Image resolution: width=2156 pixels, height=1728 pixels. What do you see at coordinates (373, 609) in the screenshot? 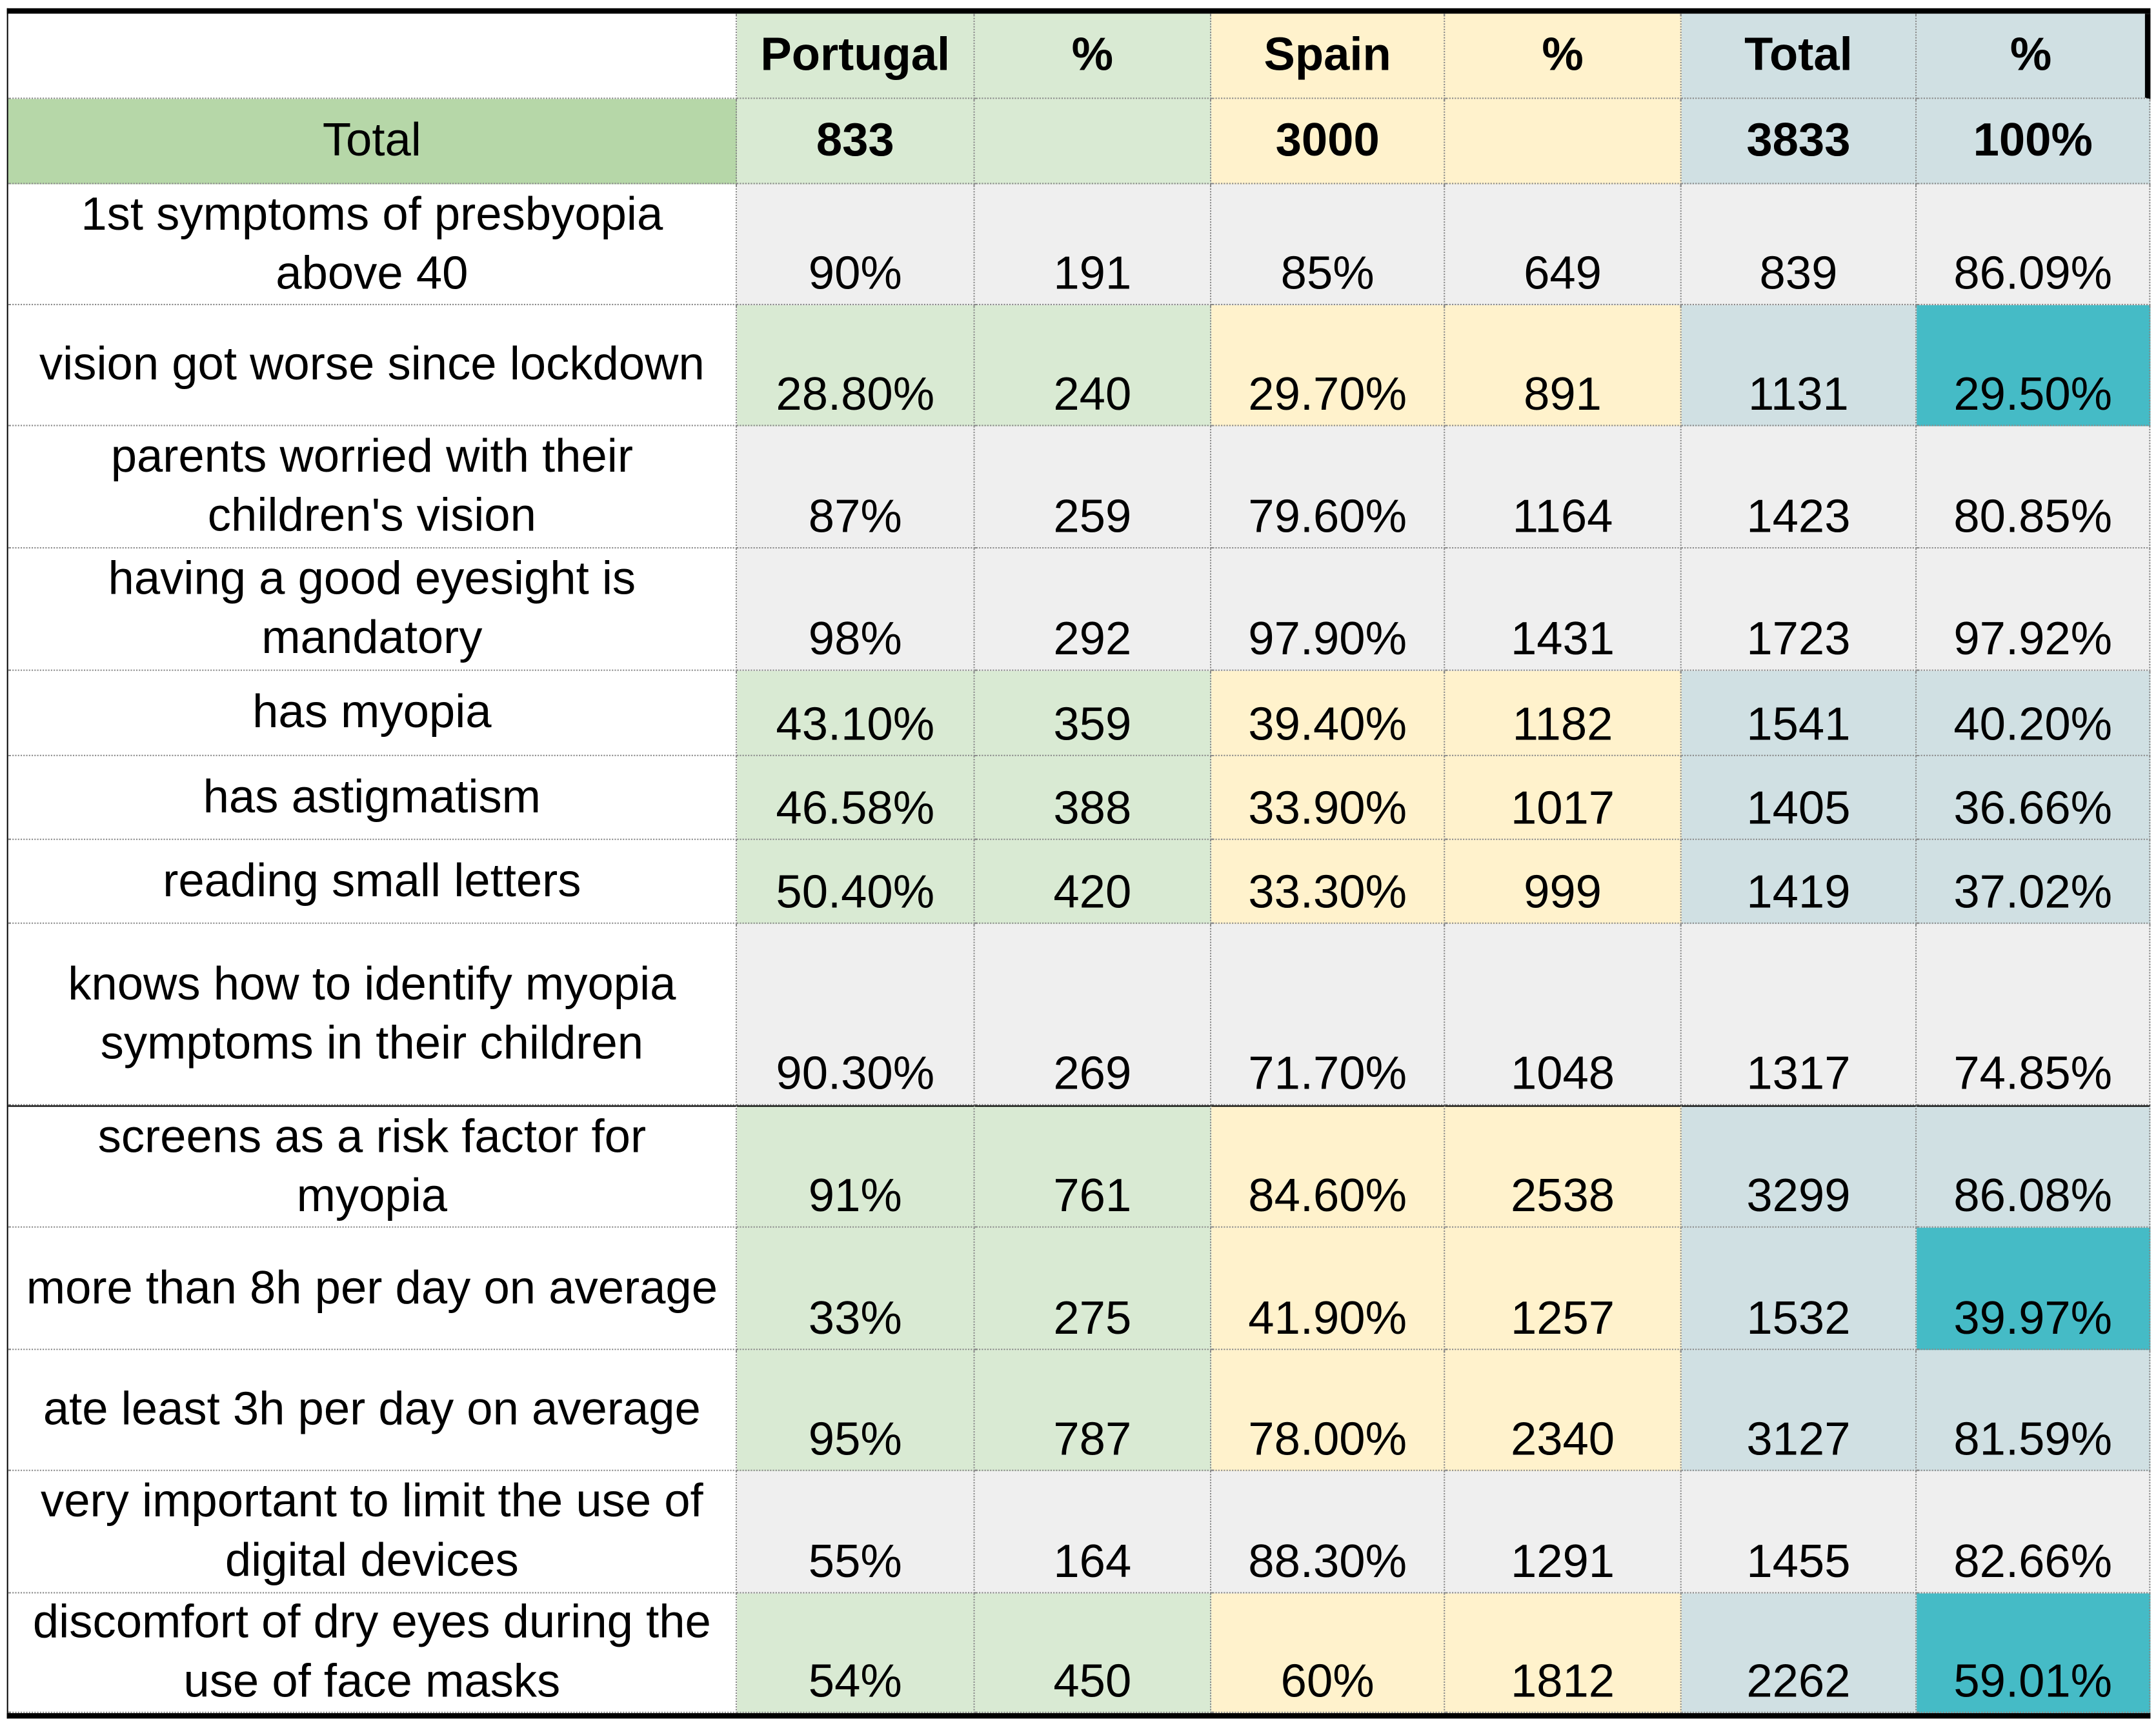
I see `row-label: having a good eyesight is mandatory` at bounding box center [373, 609].